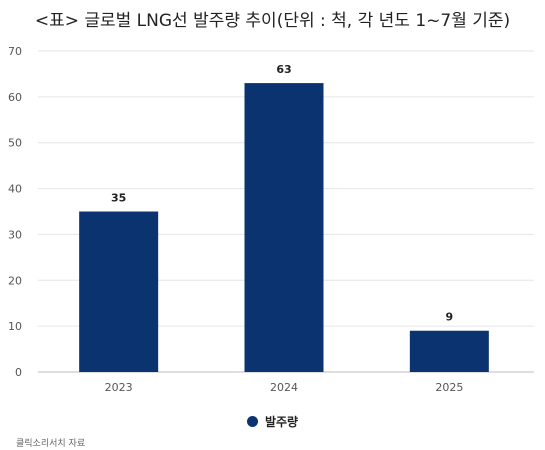 The height and width of the screenshot is (450, 545). I want to click on x-axis-ticks: 2023 2024 2025, so click(284, 387).